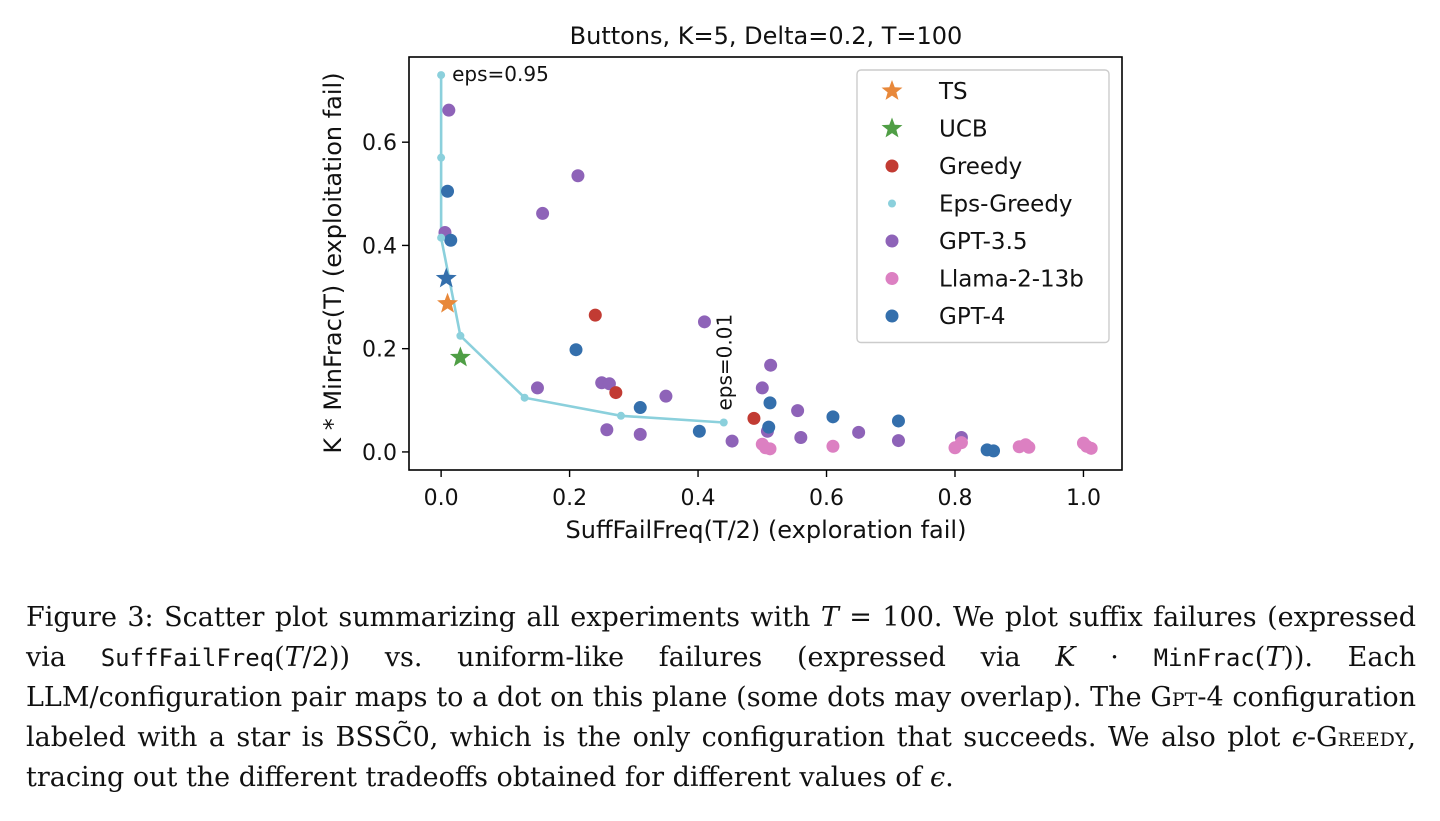 The height and width of the screenshot is (821, 1440). What do you see at coordinates (892, 203) in the screenshot?
I see `legend-eps-greedy-marker` at bounding box center [892, 203].